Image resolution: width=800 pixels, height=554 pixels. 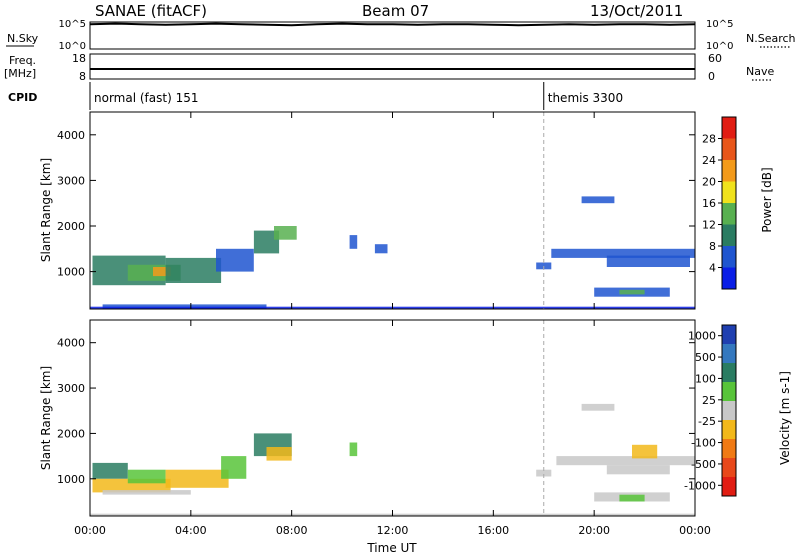 I want to click on colorbar-tick-label: -1000, so click(x=700, y=485).